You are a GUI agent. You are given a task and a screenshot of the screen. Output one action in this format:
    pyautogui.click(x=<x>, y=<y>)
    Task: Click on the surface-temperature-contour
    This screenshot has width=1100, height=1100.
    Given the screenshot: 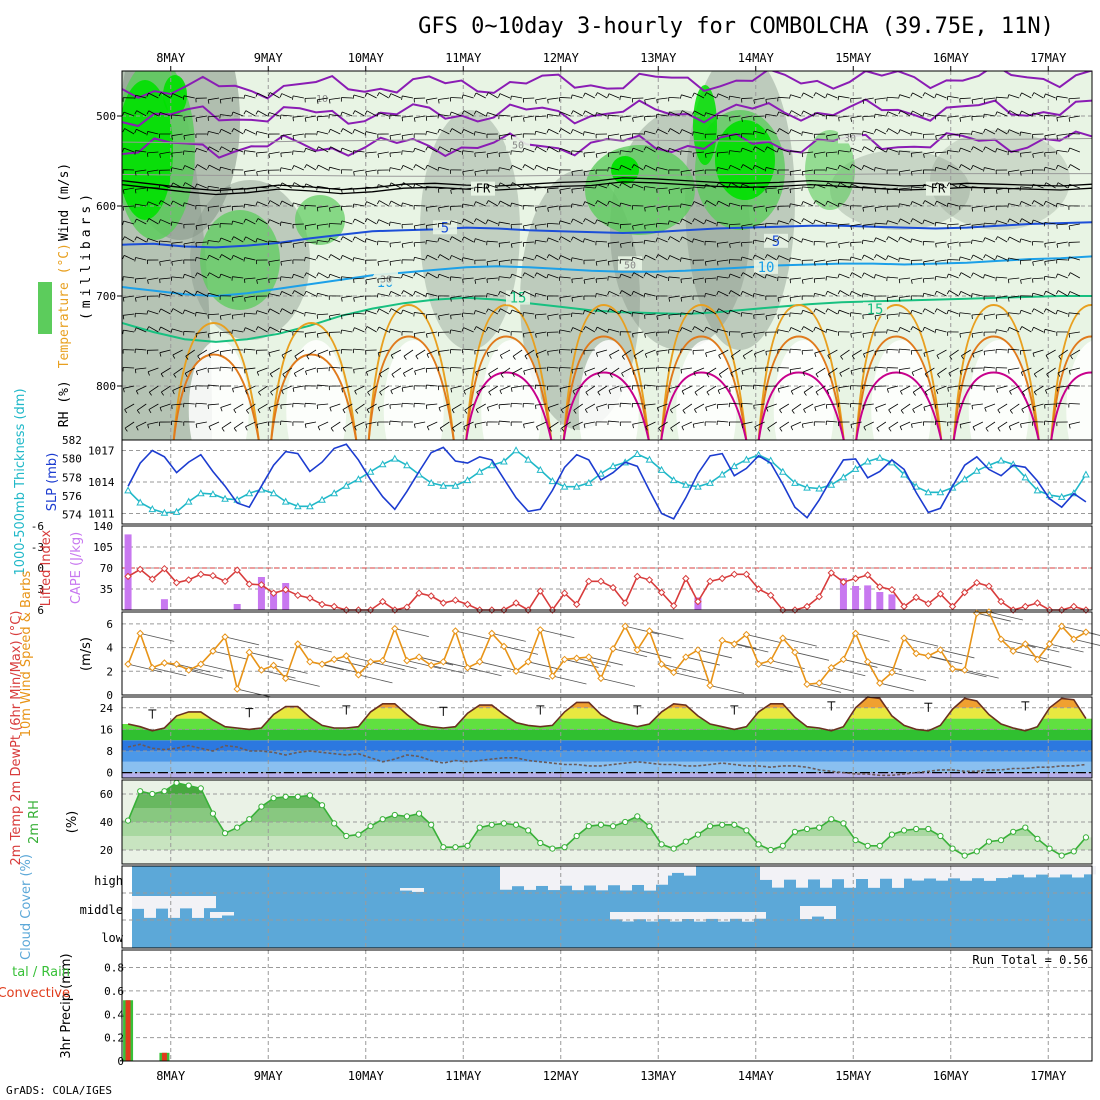 What is the action you would take?
    pyautogui.click(x=606, y=387)
    